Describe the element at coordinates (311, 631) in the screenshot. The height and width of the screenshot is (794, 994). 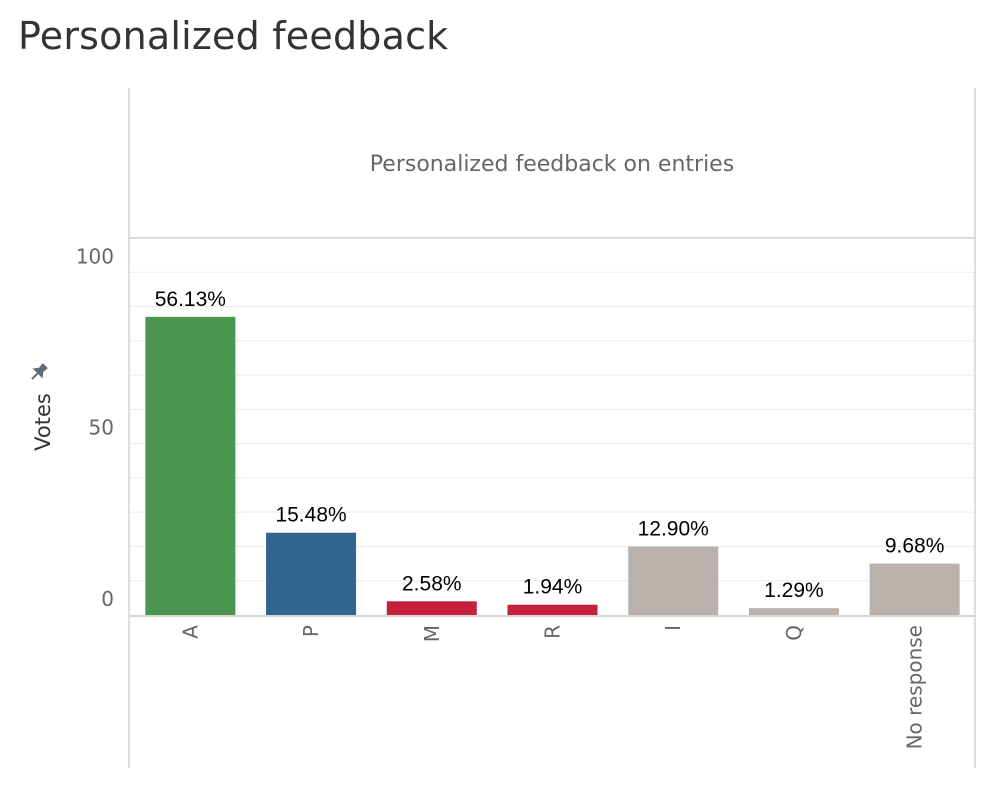
I see `x-tick-label: P` at that location.